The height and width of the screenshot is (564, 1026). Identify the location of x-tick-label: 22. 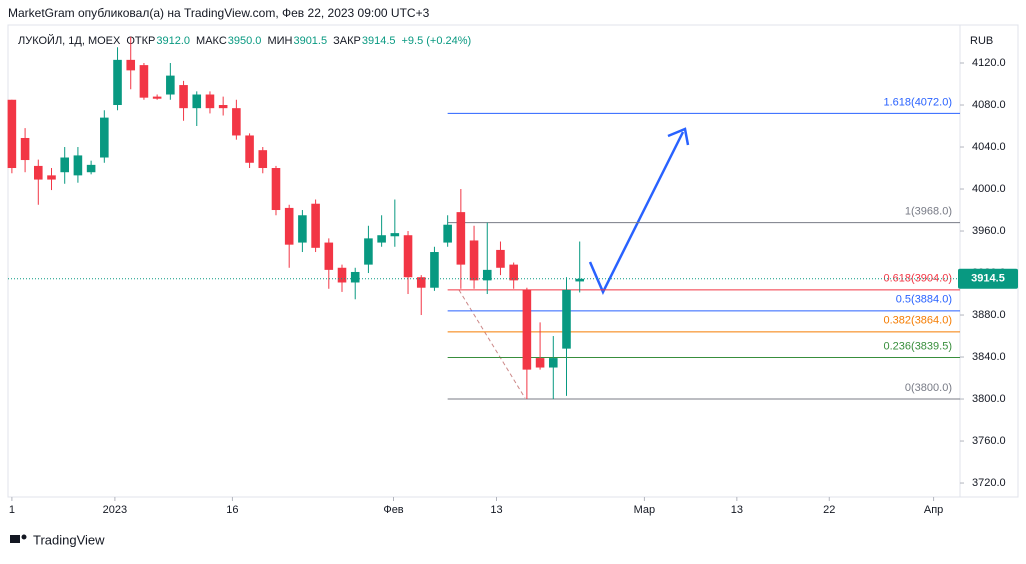
(829, 510).